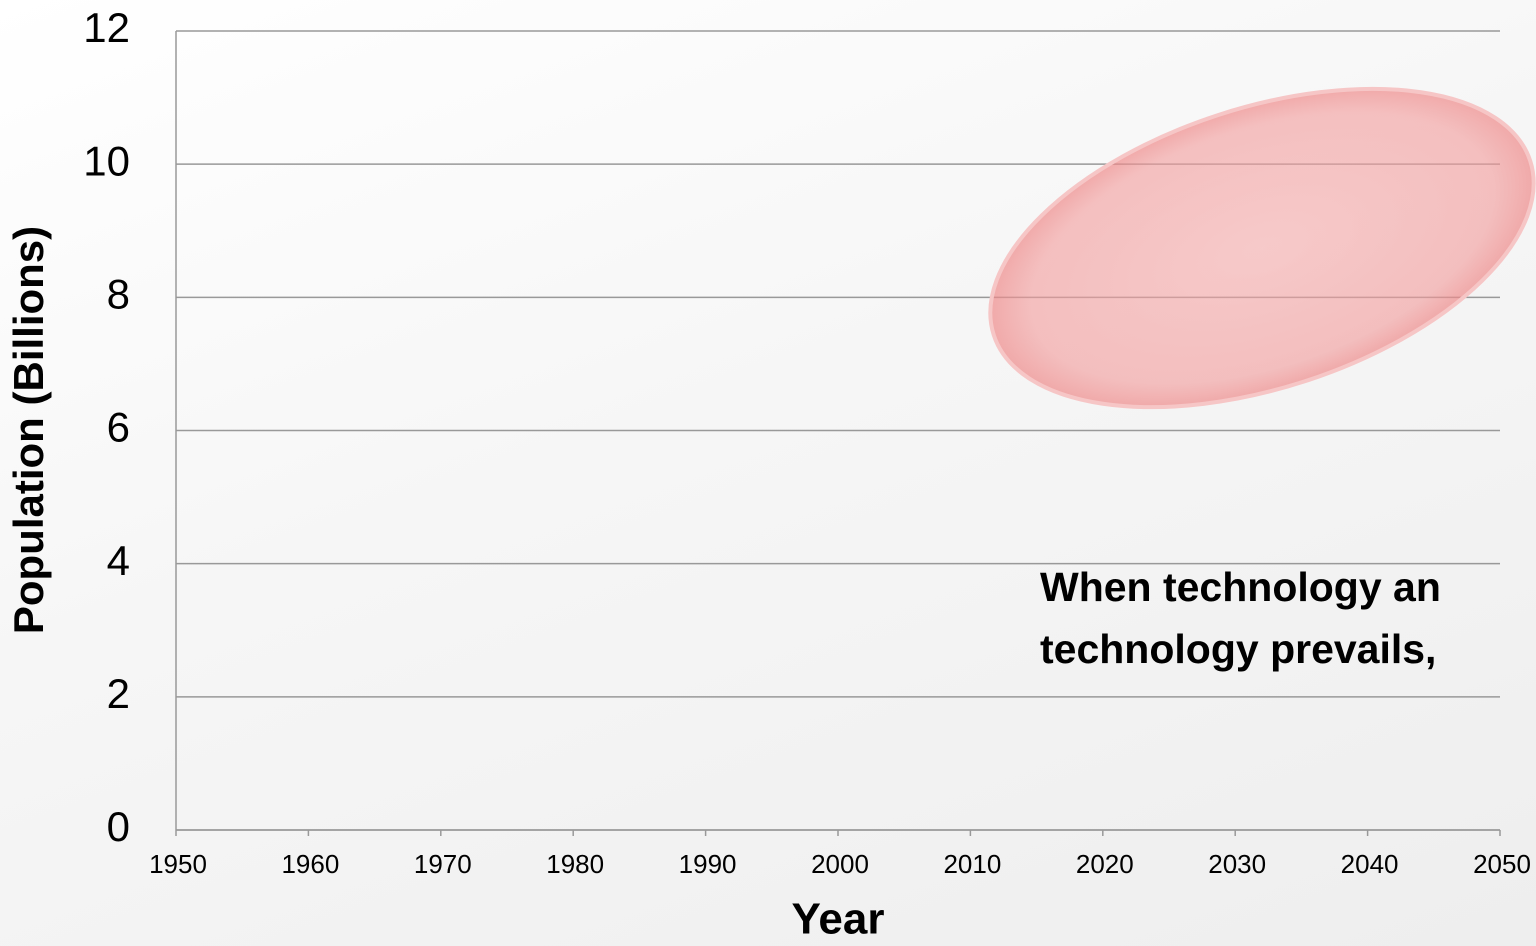 The height and width of the screenshot is (946, 1536). What do you see at coordinates (118, 293) in the screenshot?
I see `y-tick-label: 8` at bounding box center [118, 293].